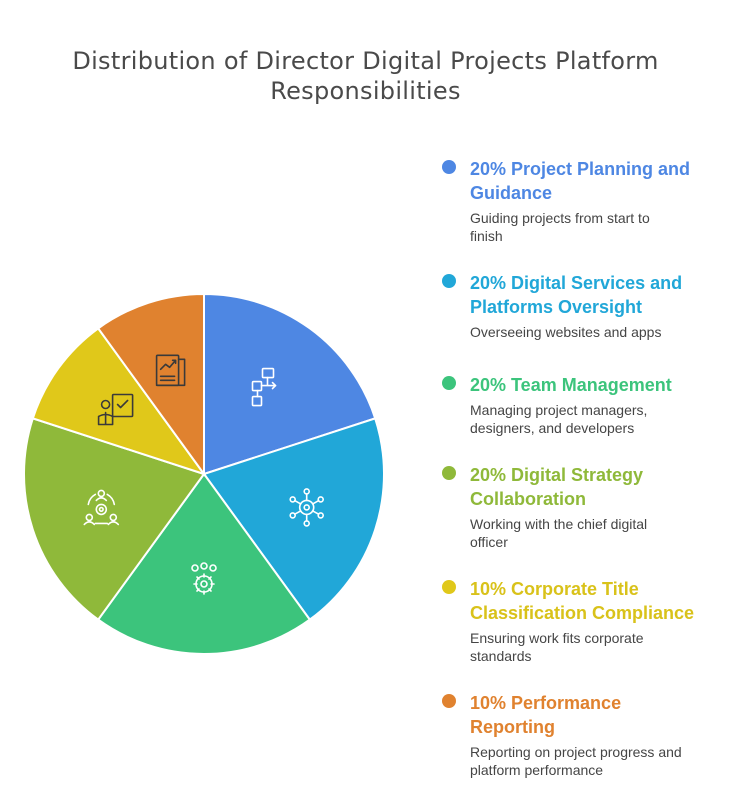 The width and height of the screenshot is (731, 792). I want to click on legend-description-line: standards, so click(501, 656).